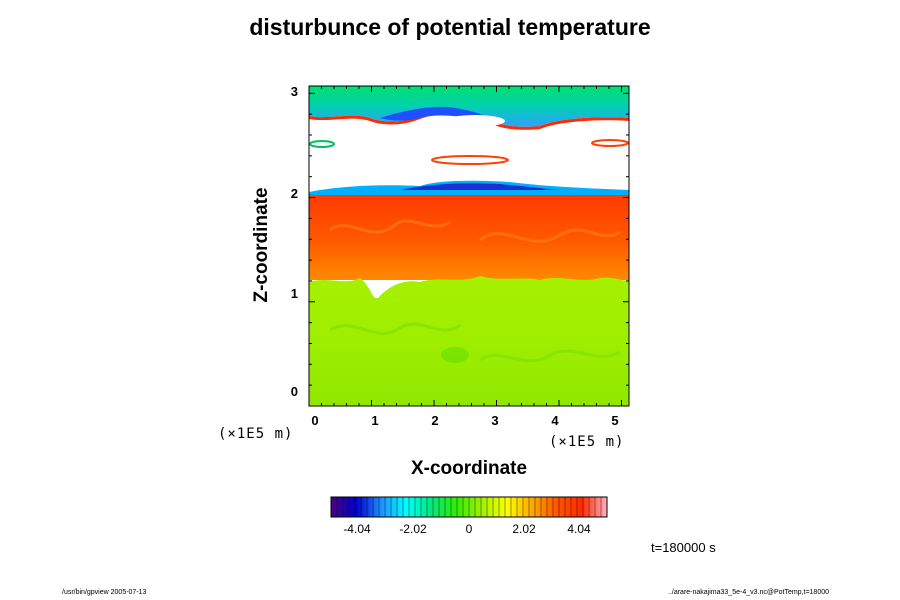 This screenshot has width=900, height=600. Describe the element at coordinates (469, 341) in the screenshot. I see `lower-region` at that location.